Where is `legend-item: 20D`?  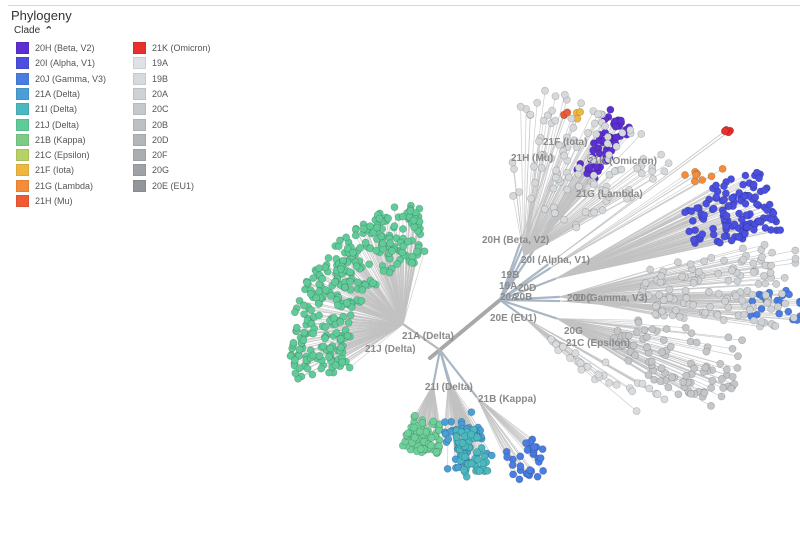
legend-item: 20D is located at coordinates (151, 140).